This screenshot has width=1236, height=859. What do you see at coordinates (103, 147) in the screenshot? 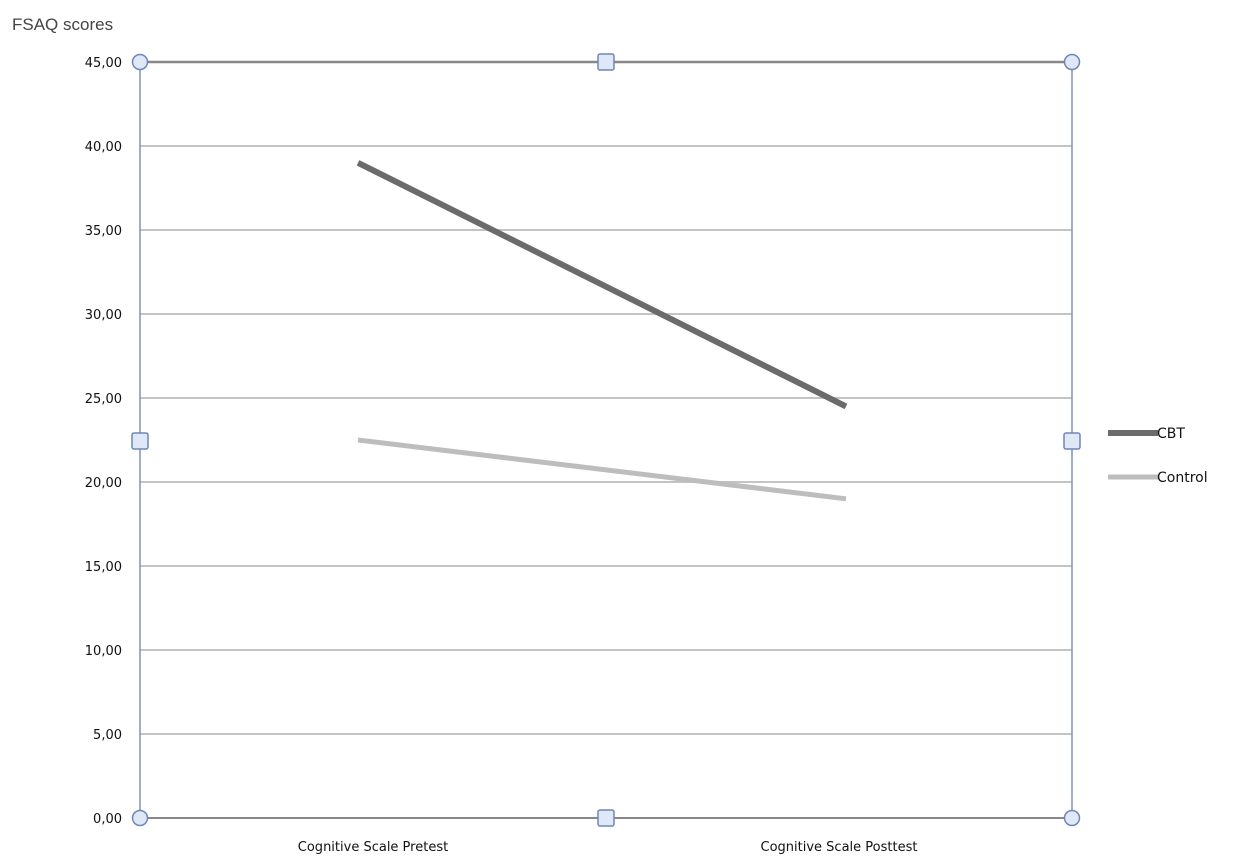
I see `y-tick-label: 40,00` at bounding box center [103, 147].